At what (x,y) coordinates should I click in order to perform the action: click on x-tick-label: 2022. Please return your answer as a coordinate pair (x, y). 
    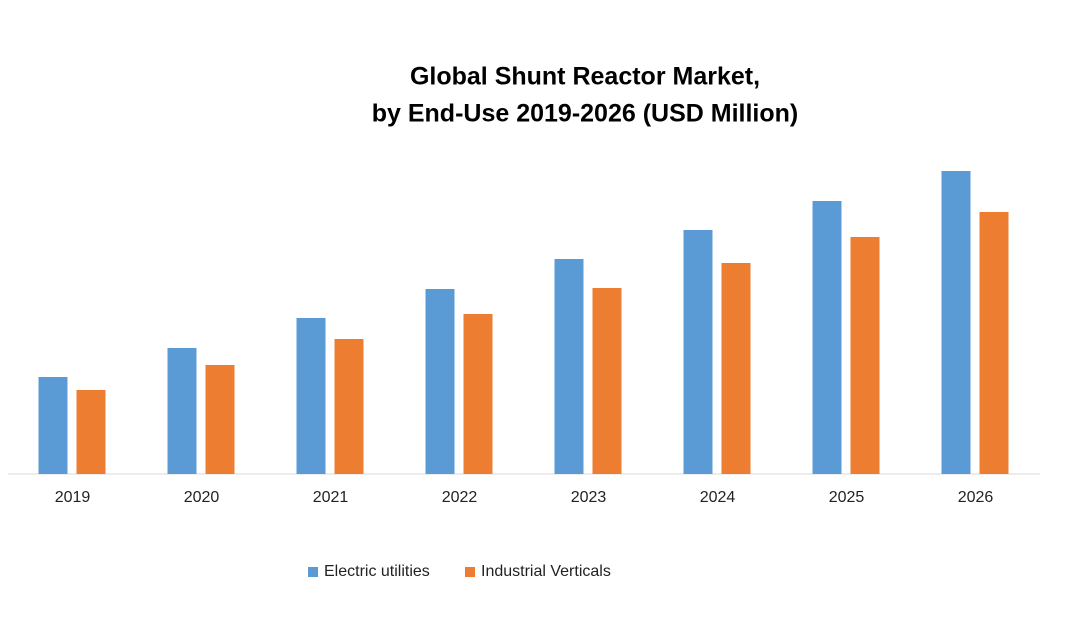
    Looking at the image, I should click on (460, 497).